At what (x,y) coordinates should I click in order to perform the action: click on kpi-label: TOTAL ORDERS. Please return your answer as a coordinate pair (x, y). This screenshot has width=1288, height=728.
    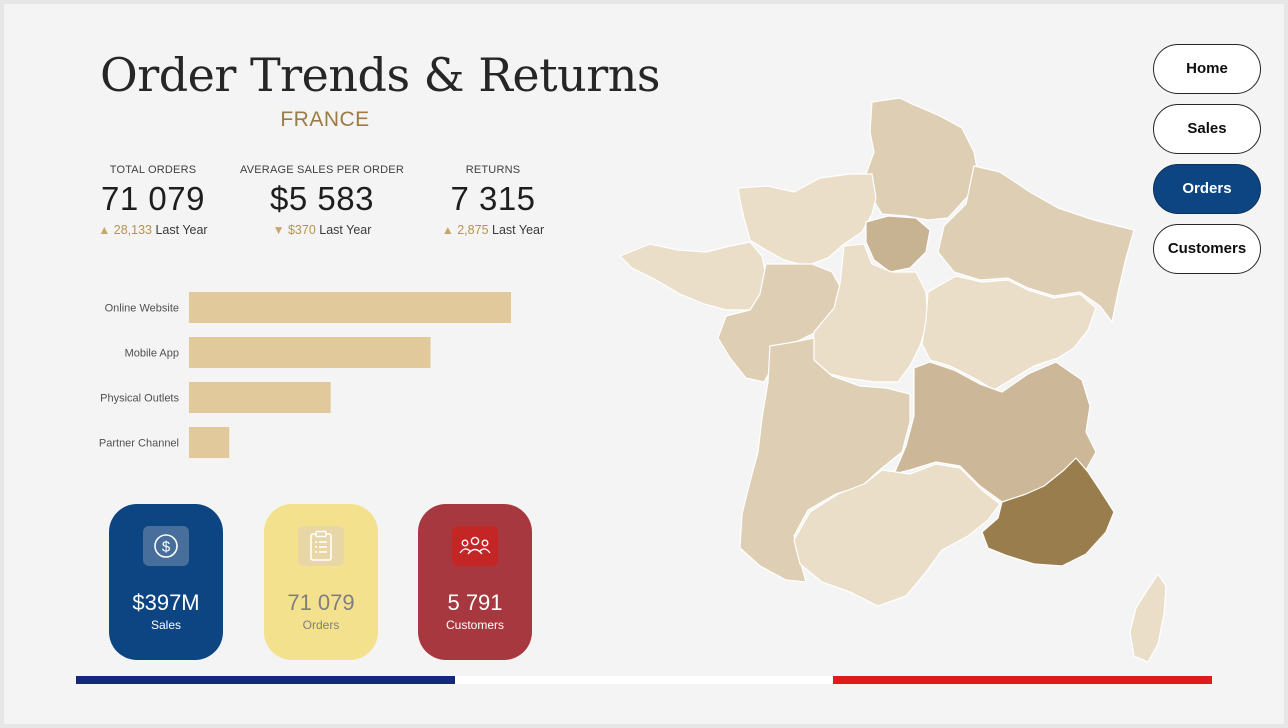
    Looking at the image, I should click on (153, 170).